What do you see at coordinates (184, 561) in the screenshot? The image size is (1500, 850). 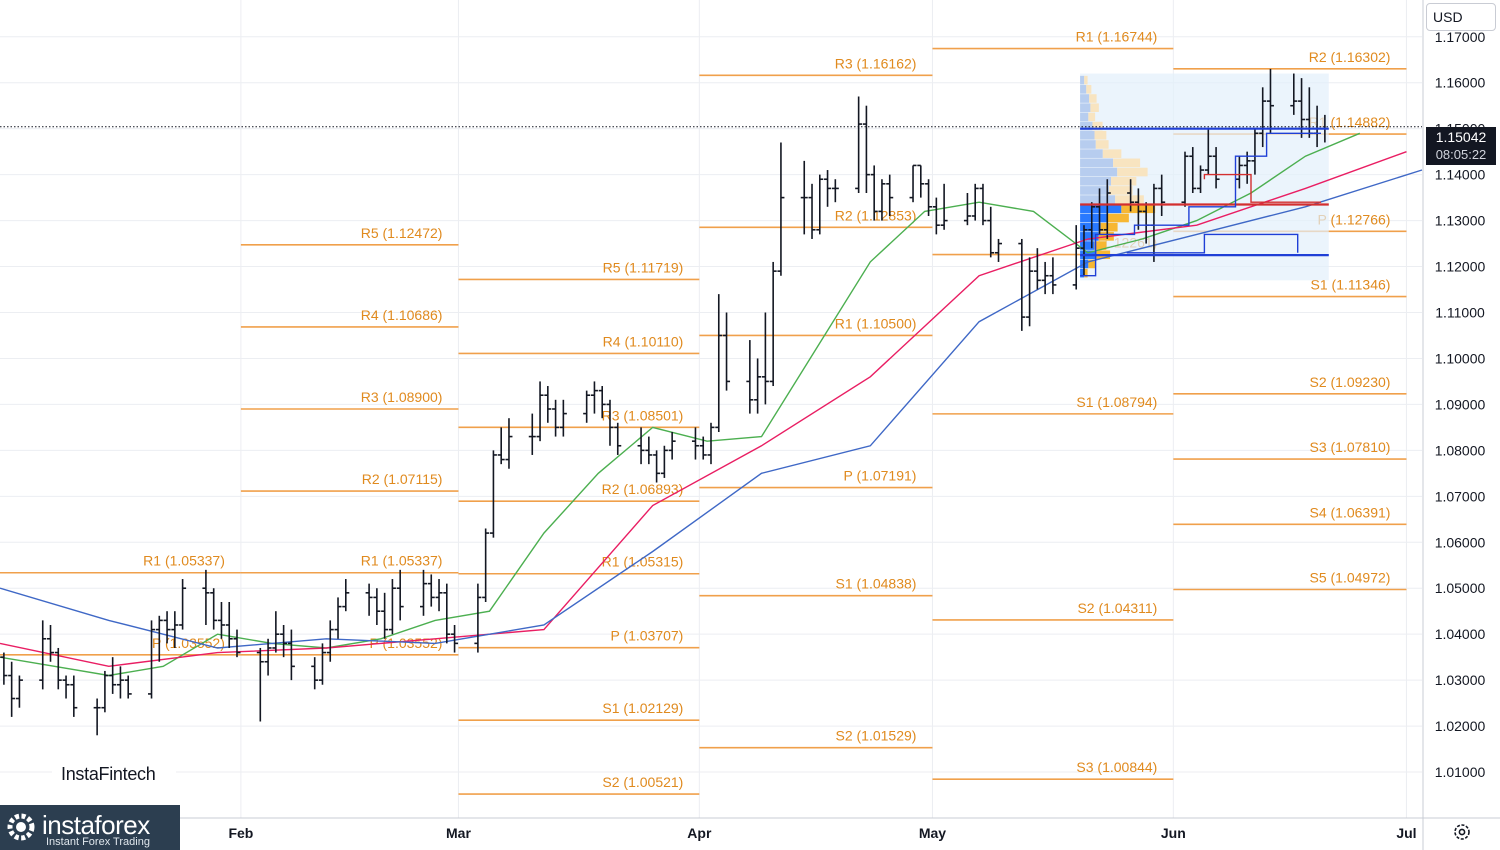 I see `pivot-label-r1: R1 (1.05337)` at bounding box center [184, 561].